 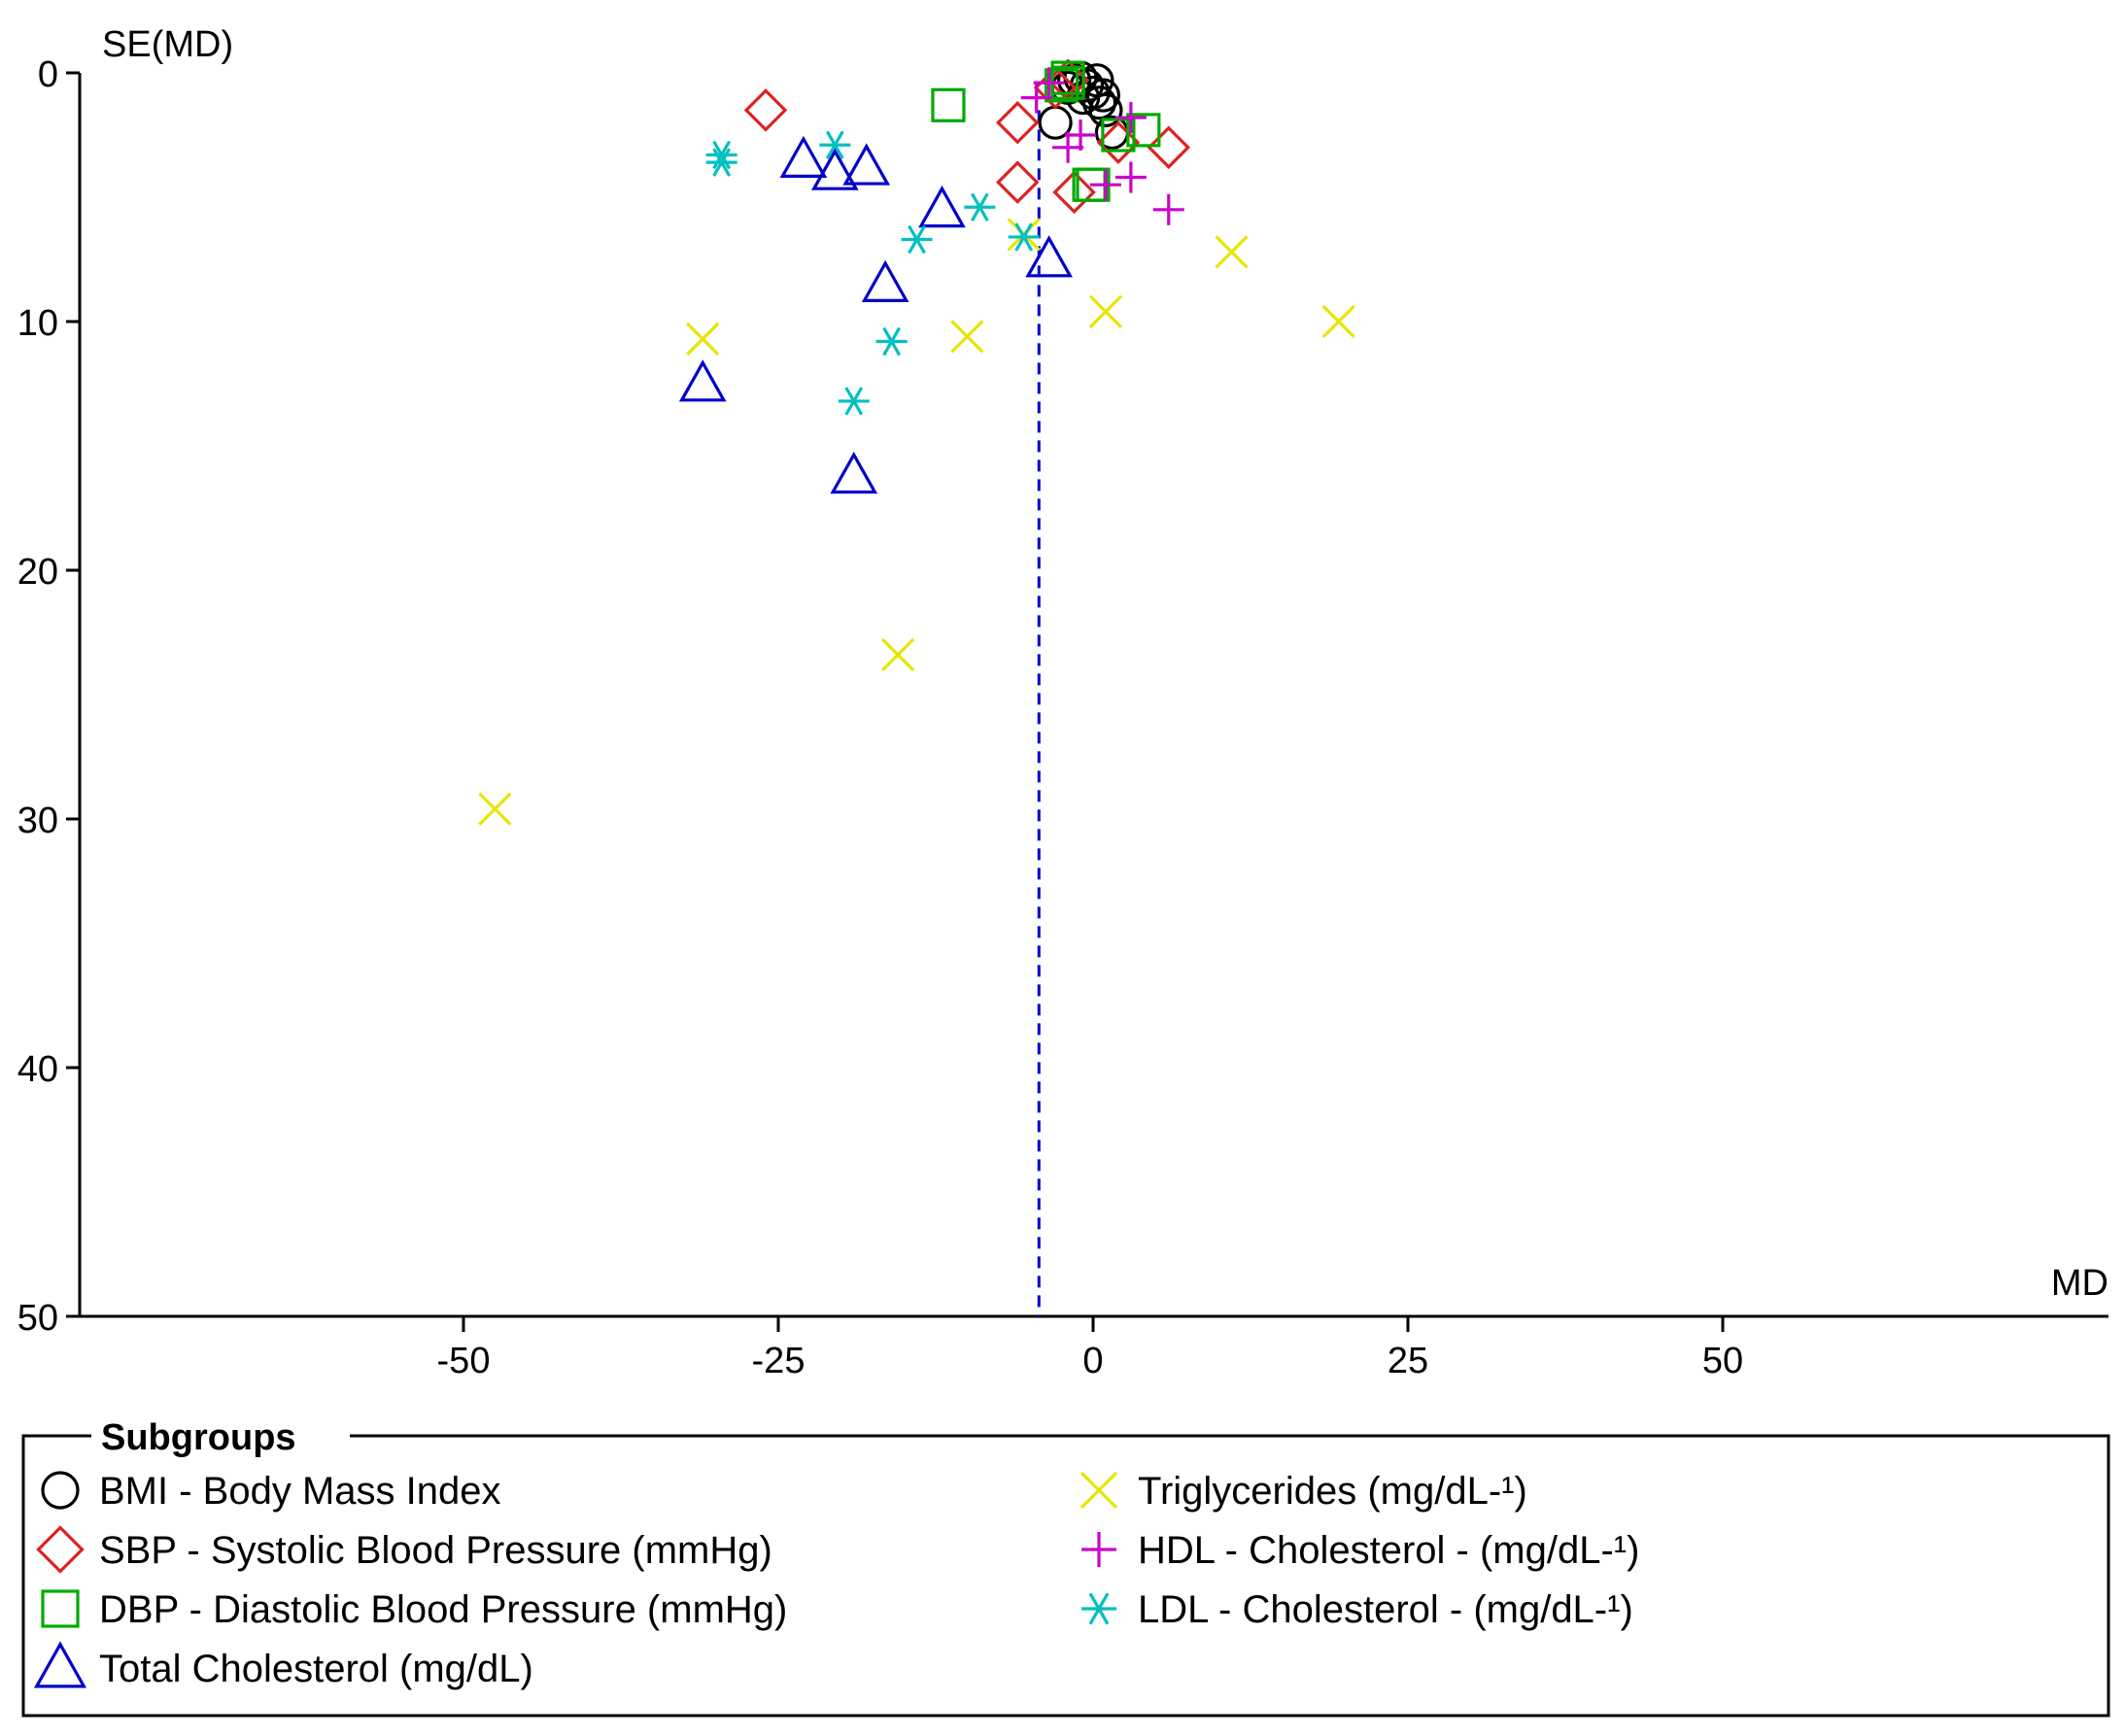 I want to click on legend-item: Triglycerides (mg/dL-¹), so click(x=1303, y=1491).